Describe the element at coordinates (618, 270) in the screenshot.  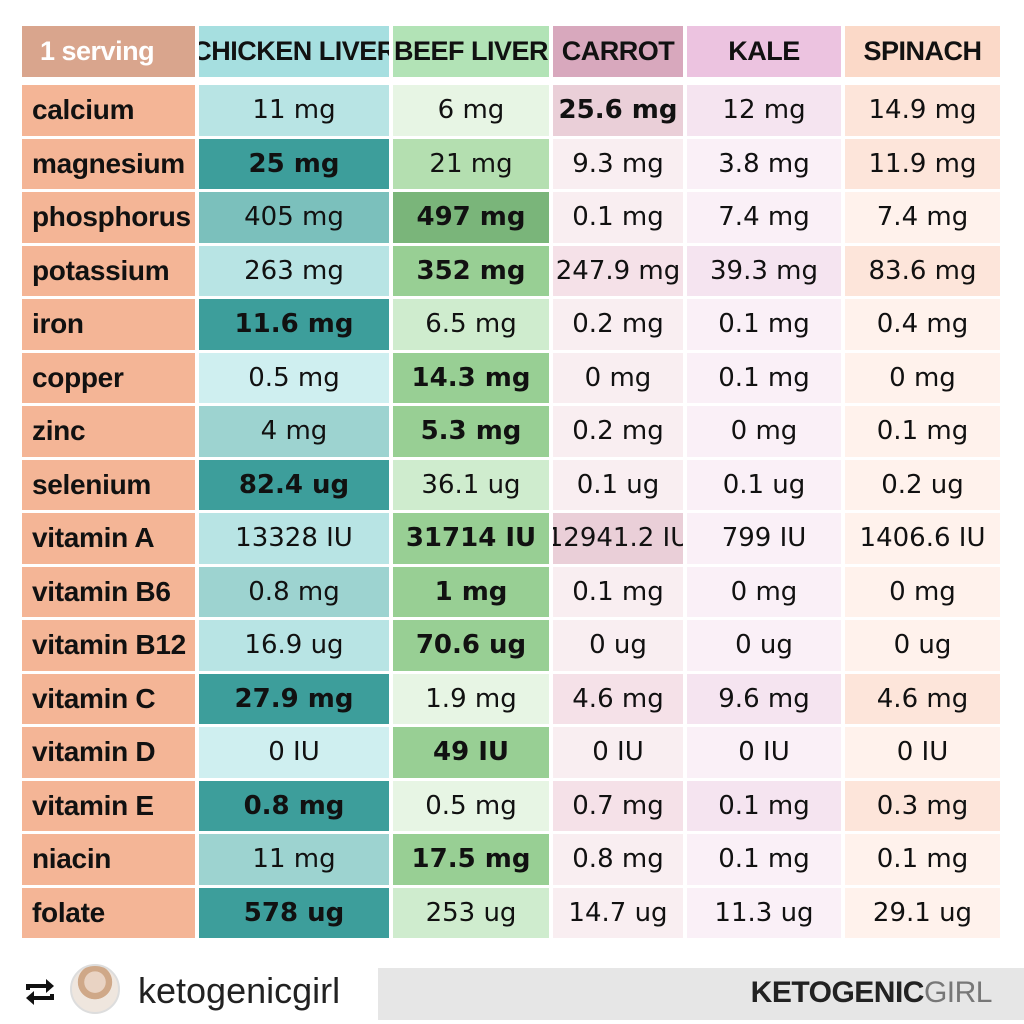
I see `cell-carrot: 247.9 mg` at that location.